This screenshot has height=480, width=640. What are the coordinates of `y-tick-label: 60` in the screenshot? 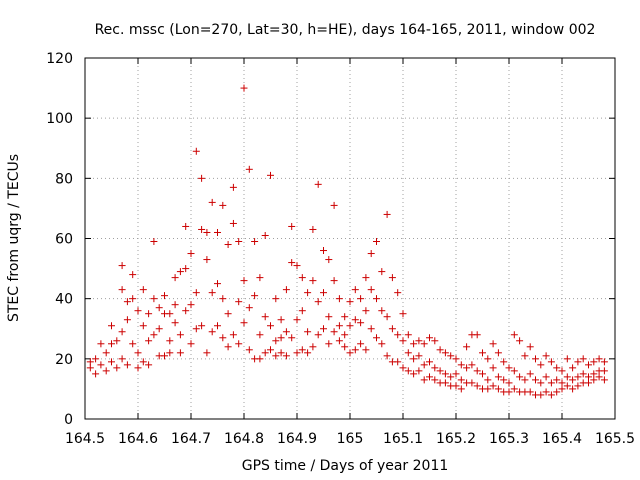 It's located at (64, 240).